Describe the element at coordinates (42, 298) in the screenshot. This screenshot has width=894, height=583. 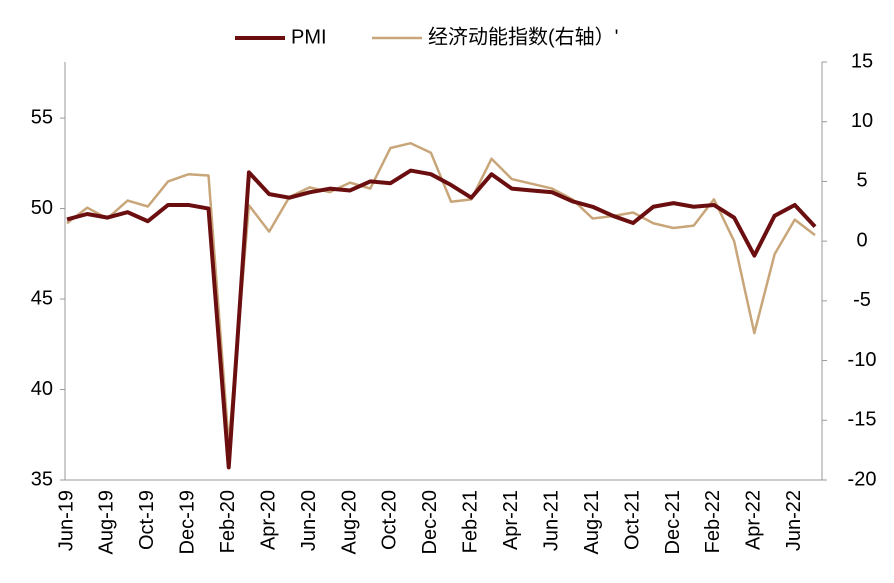
I see `y-tick-label: 45` at that location.